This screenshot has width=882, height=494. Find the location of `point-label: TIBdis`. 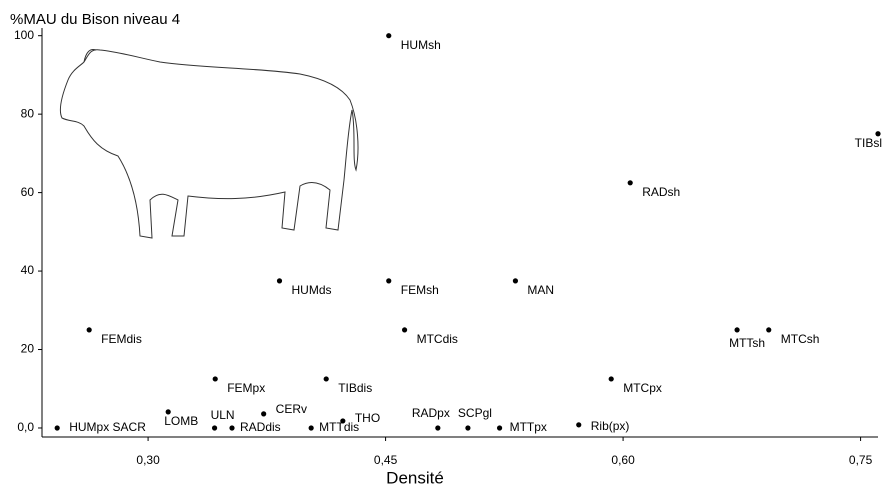

point-label: TIBdis is located at coordinates (355, 388).